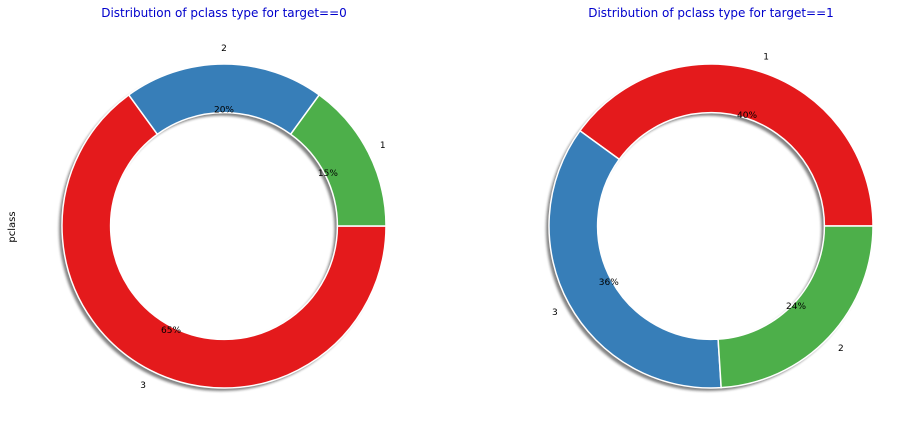  What do you see at coordinates (609, 283) in the screenshot?
I see `slice-percent-3: 36%` at bounding box center [609, 283].